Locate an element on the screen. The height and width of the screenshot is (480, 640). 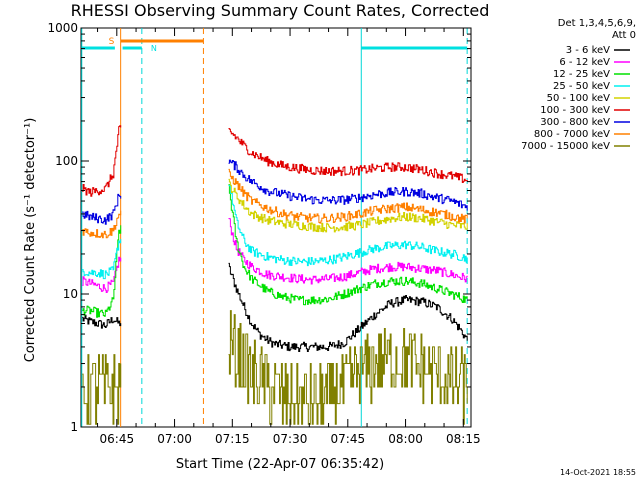
x-axis-label: Start Time (22-Apr-07 06:35:42) is located at coordinates (280, 464).